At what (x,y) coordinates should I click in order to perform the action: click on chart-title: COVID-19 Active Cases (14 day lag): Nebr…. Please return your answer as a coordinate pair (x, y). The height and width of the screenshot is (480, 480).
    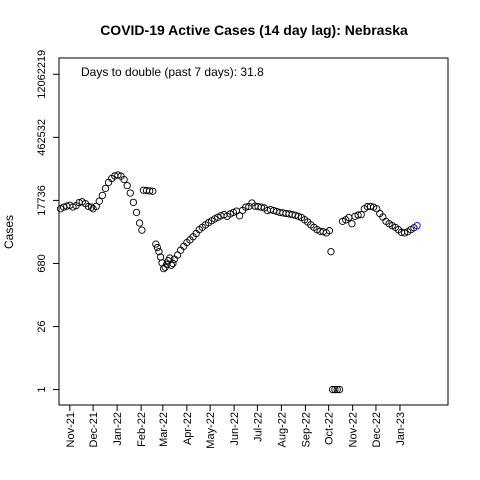
    Looking at the image, I should click on (254, 30).